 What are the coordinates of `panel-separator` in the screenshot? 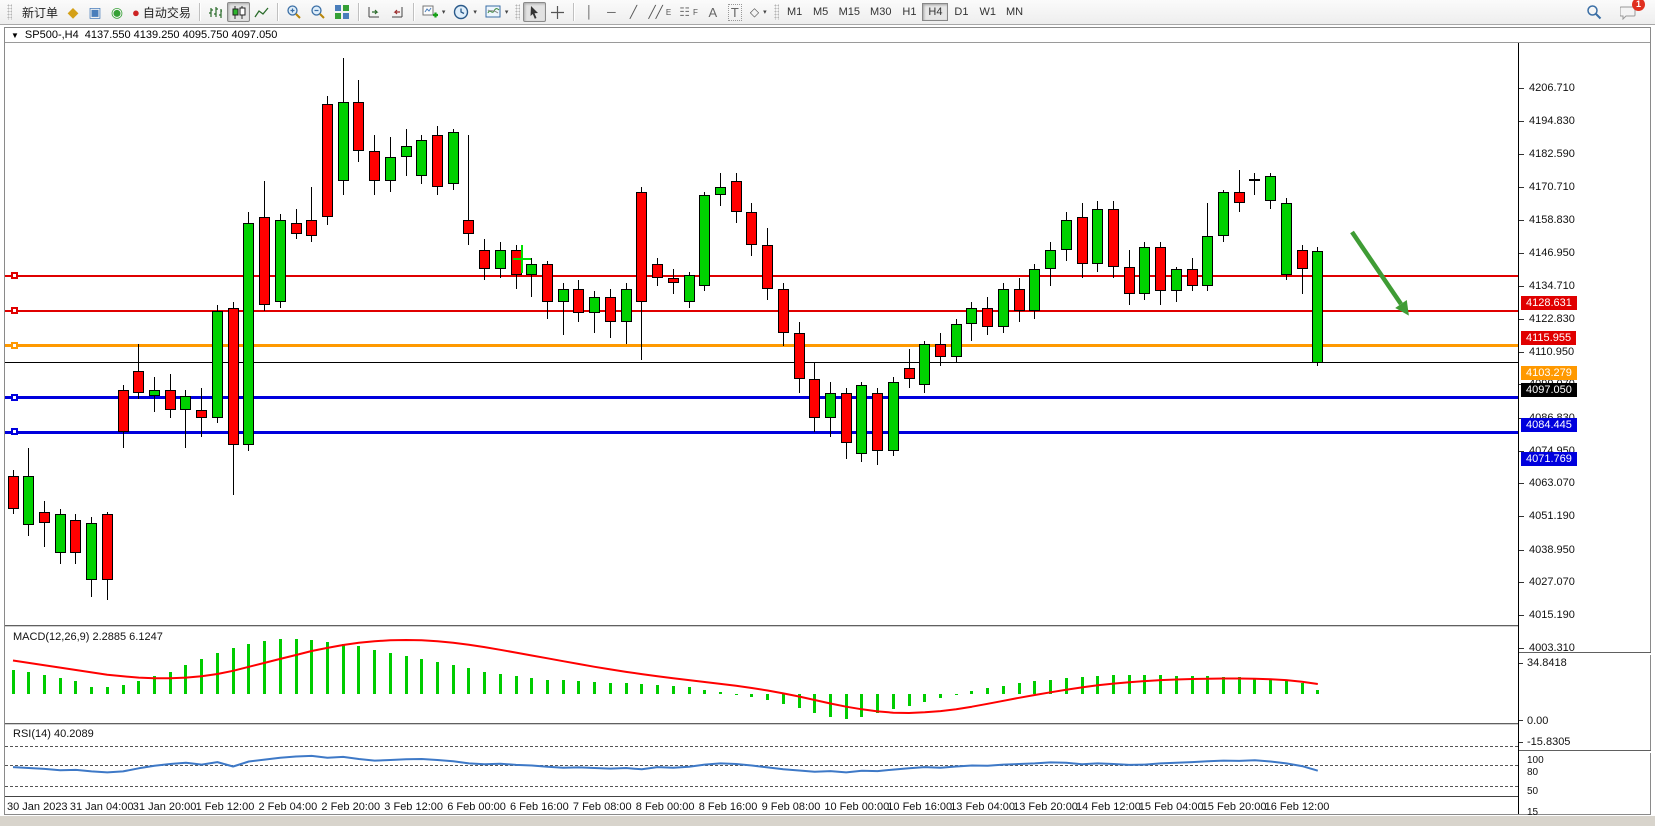 It's located at (761, 724).